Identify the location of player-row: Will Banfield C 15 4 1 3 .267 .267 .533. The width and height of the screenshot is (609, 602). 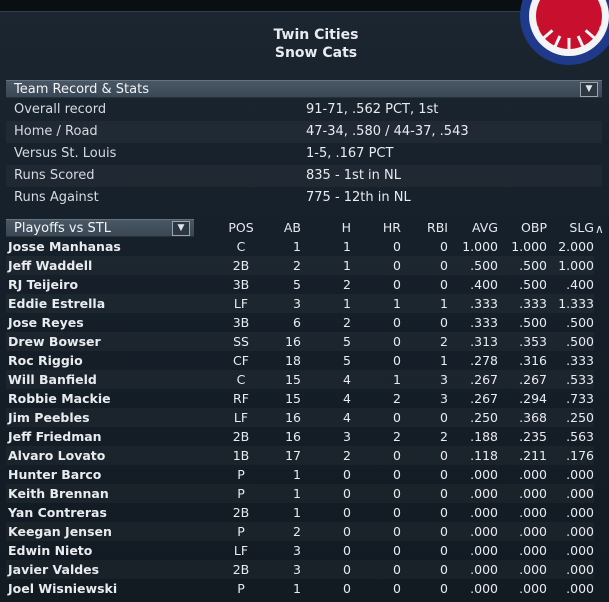
(300, 379).